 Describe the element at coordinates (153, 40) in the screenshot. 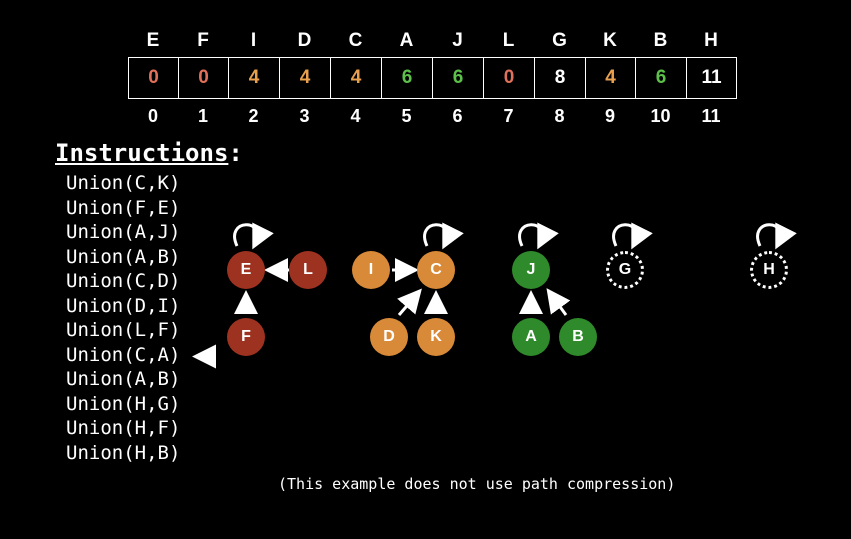

I see `array-header-E: E` at that location.